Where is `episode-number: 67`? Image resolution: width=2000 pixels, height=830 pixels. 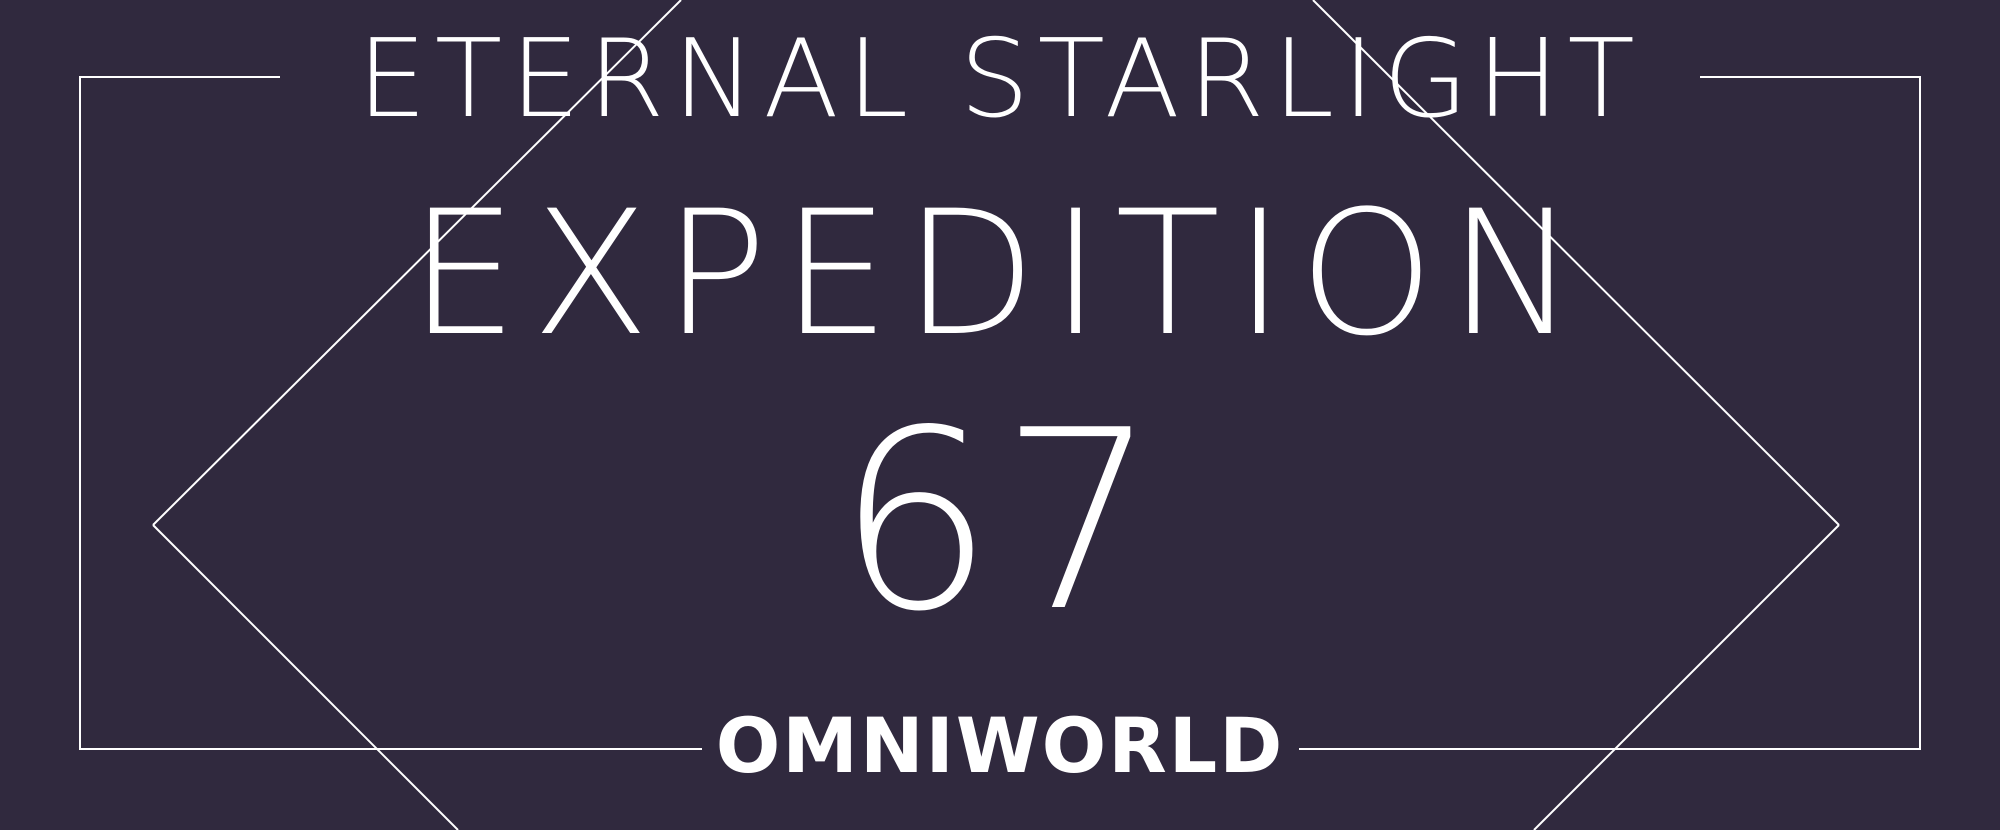
episode-number: 67 is located at coordinates (1000, 522).